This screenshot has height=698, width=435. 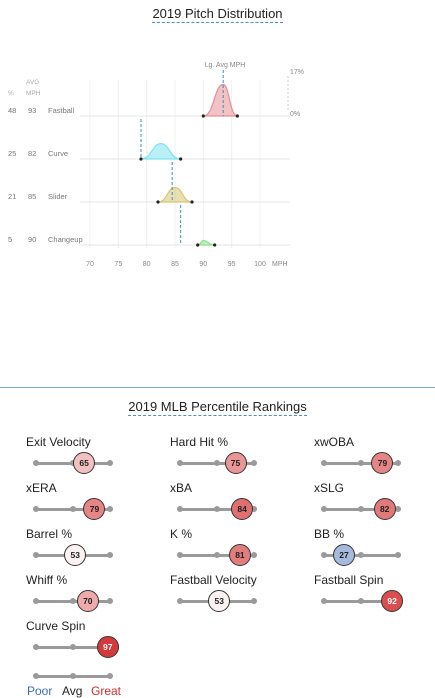 What do you see at coordinates (32, 239) in the screenshot?
I see `pitch-mph: 90` at bounding box center [32, 239].